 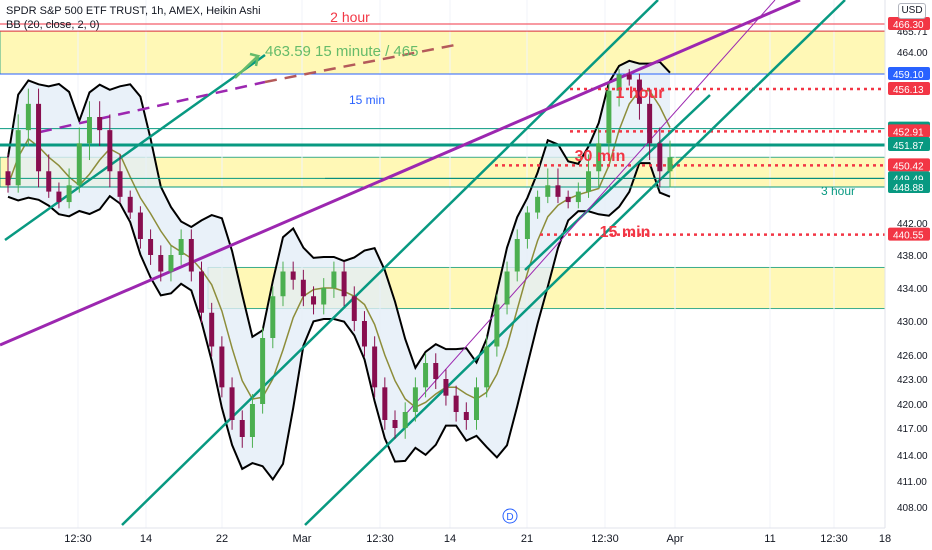 I want to click on price-tag-label: 440.55, so click(x=908, y=236).